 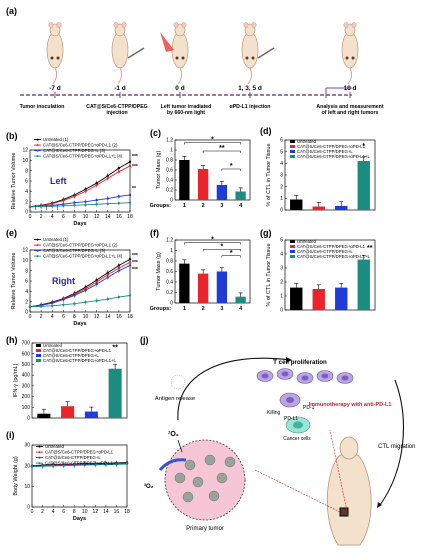 I want to click on y-axis-label: Relative Tumor Volume, so click(x=14, y=281).